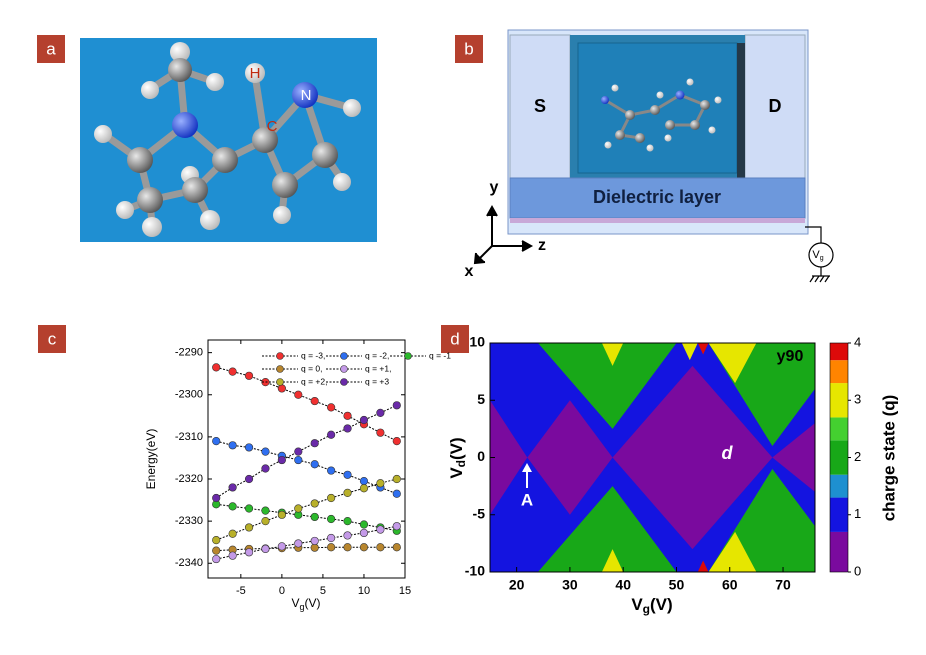  What do you see at coordinates (494, 187) in the screenshot?
I see `axis-label: y` at bounding box center [494, 187].